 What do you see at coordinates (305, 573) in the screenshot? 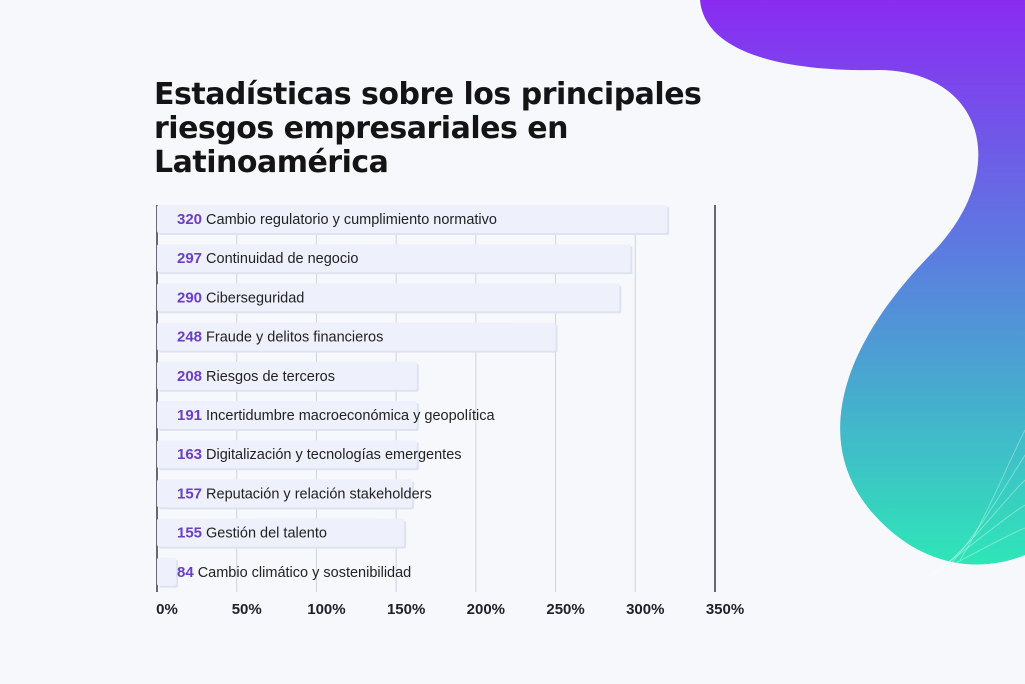
I see `bar-category-label: Cambio climático y sostenibilidad` at bounding box center [305, 573].